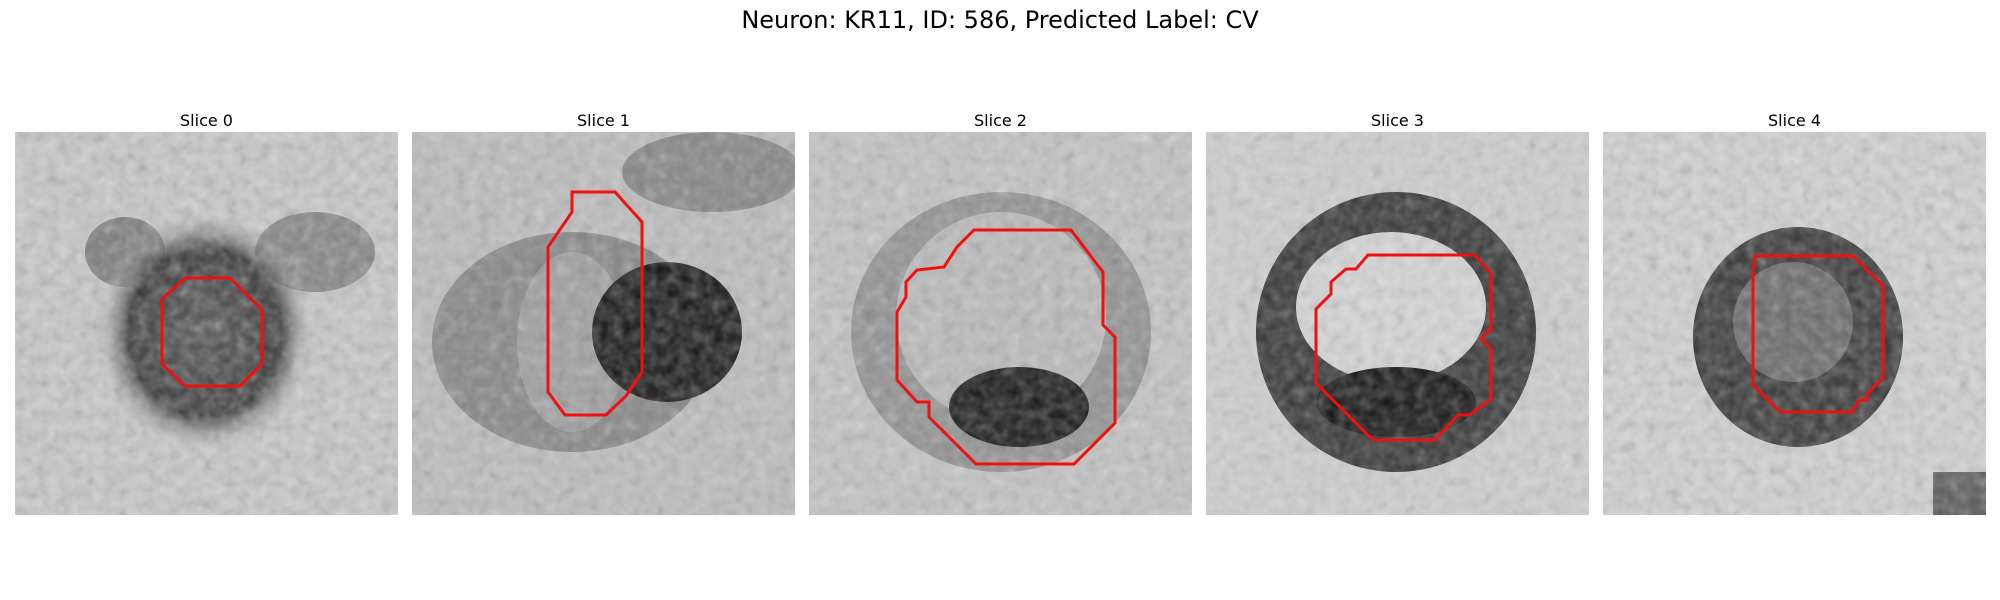  I want to click on panel-title: Slice 1, so click(603, 120).